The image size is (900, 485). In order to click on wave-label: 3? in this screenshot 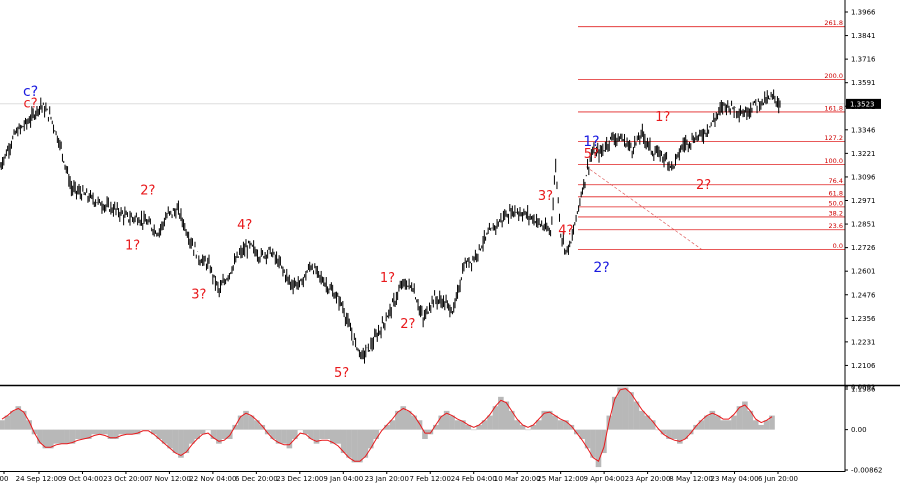, I will do `click(198, 295)`.